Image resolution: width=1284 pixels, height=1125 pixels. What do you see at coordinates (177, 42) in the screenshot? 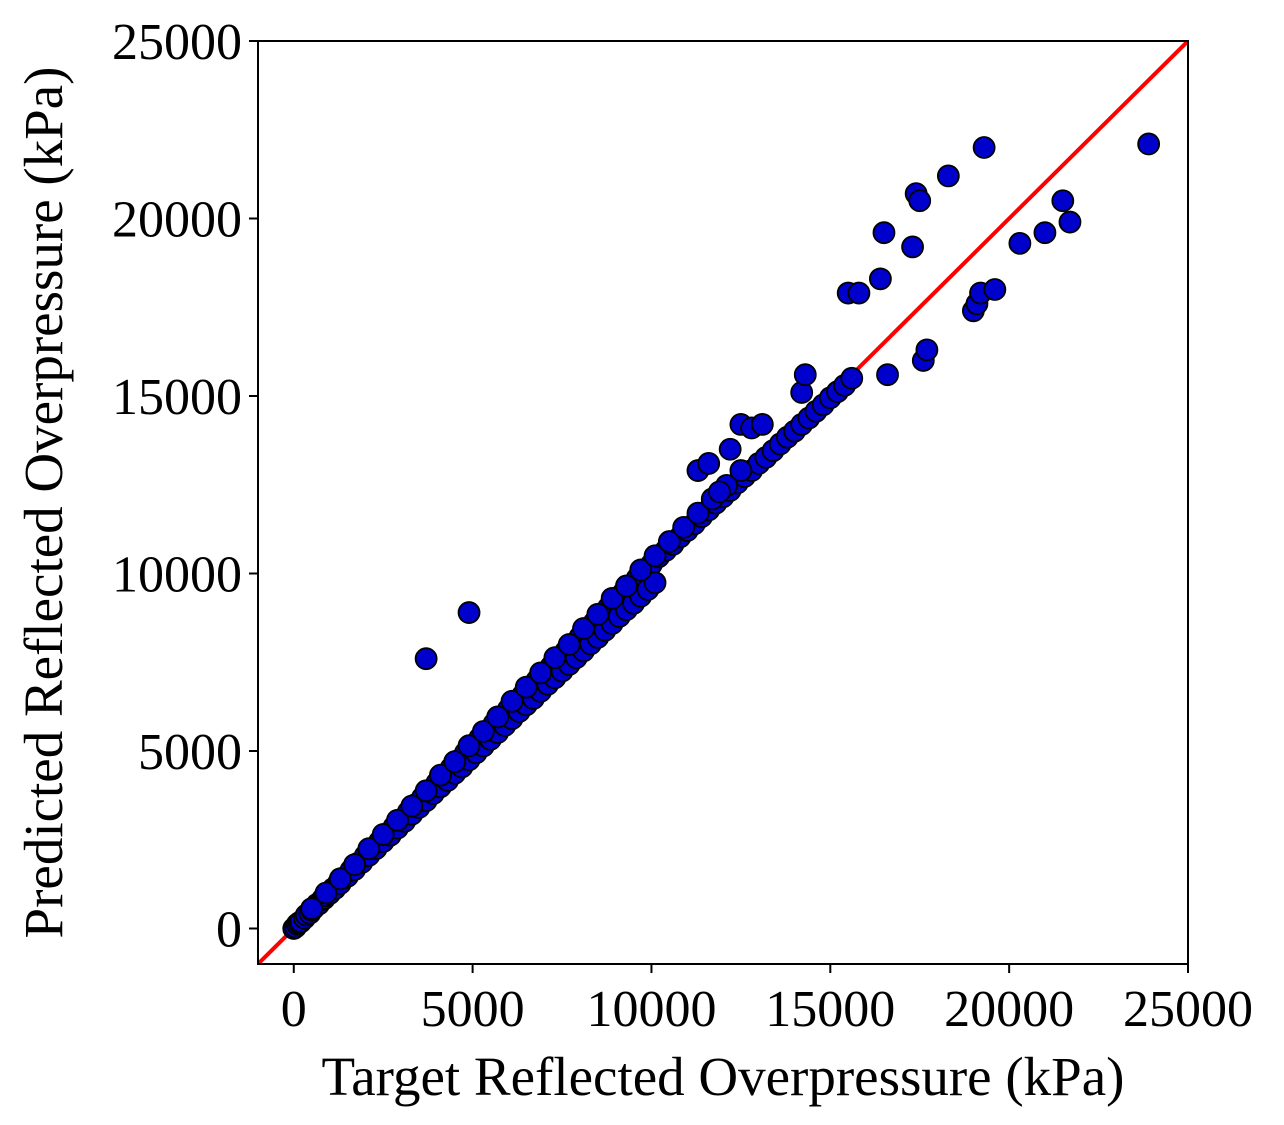
I see `y-tick-label: 25000` at bounding box center [177, 42].